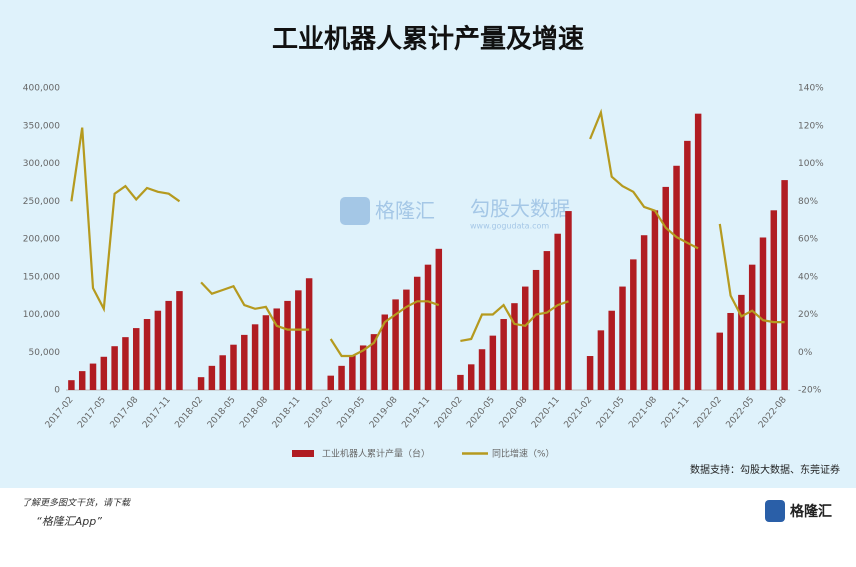 The height and width of the screenshot is (567, 856). What do you see at coordinates (810, 391) in the screenshot?
I see `y2-tick-label: -20%` at bounding box center [810, 391].